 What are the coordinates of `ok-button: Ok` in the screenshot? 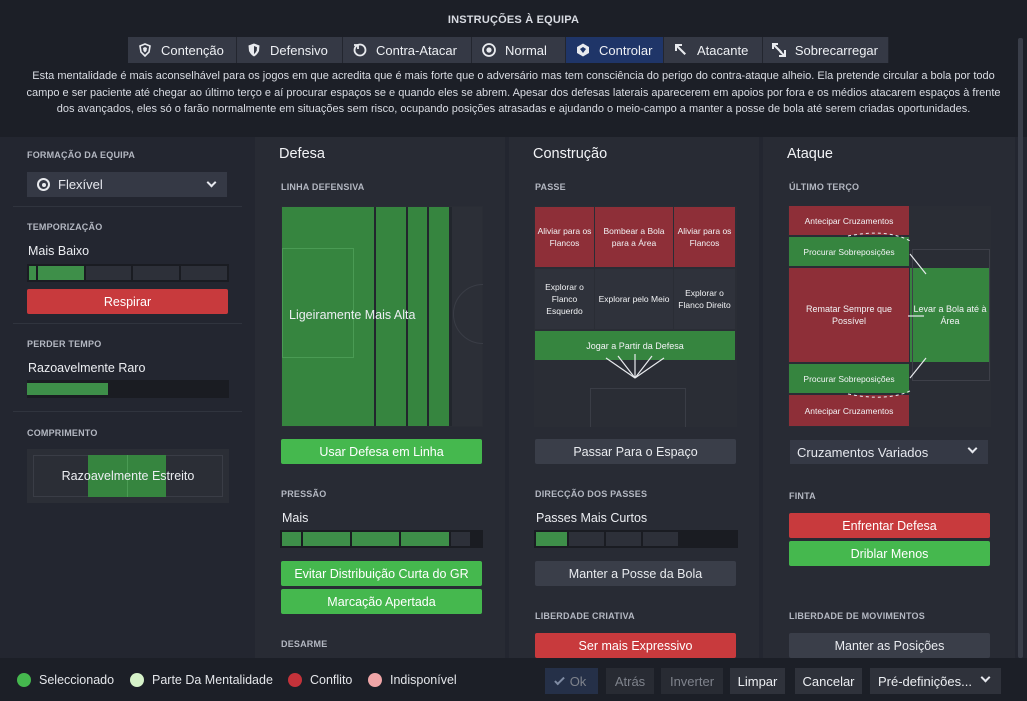 It's located at (571, 681).